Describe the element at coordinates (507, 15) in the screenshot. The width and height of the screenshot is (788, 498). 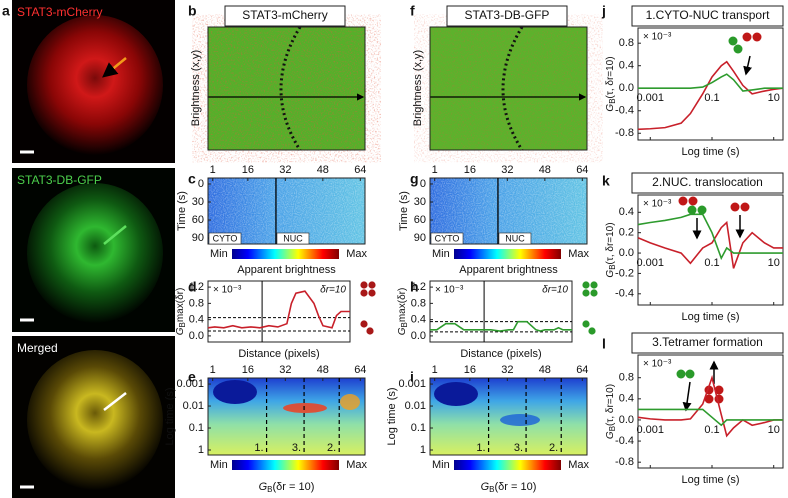
I see `map-title: STAT3-DB-GFP` at that location.